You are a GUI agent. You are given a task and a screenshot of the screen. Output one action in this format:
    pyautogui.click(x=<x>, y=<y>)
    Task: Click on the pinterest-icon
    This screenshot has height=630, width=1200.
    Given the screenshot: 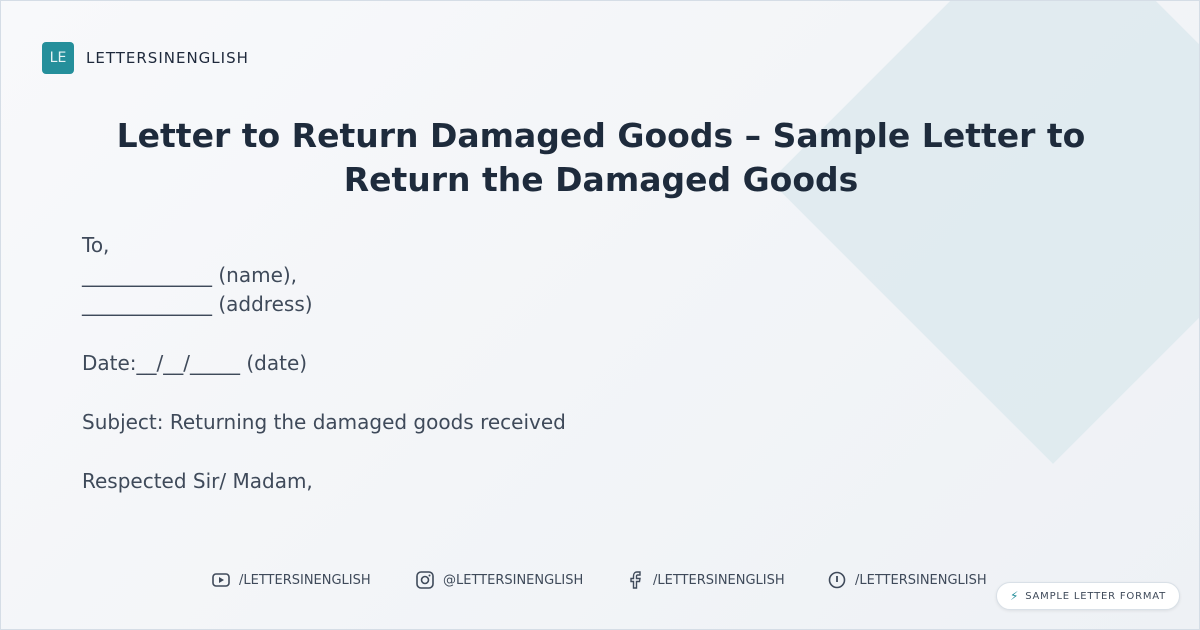 What is the action you would take?
    pyautogui.click(x=837, y=580)
    